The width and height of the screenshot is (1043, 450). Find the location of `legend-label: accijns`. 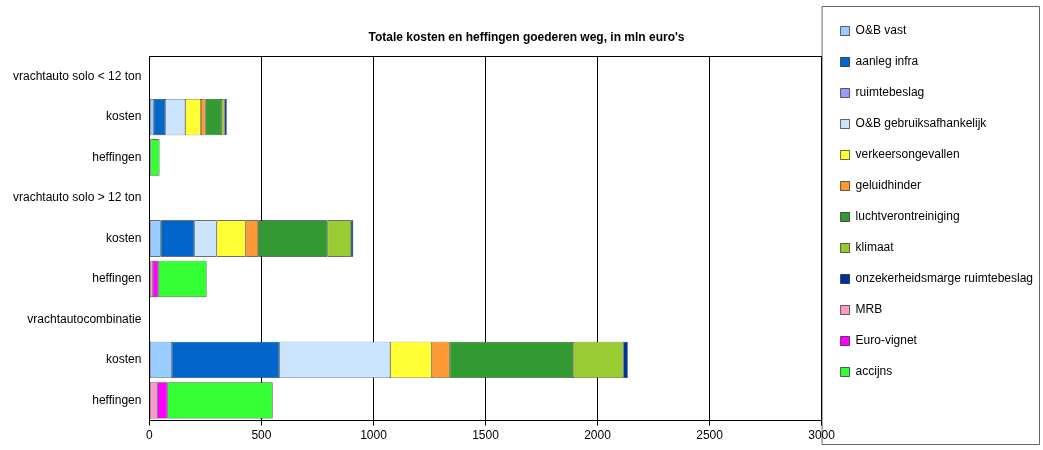

legend-label: accijns is located at coordinates (874, 371).